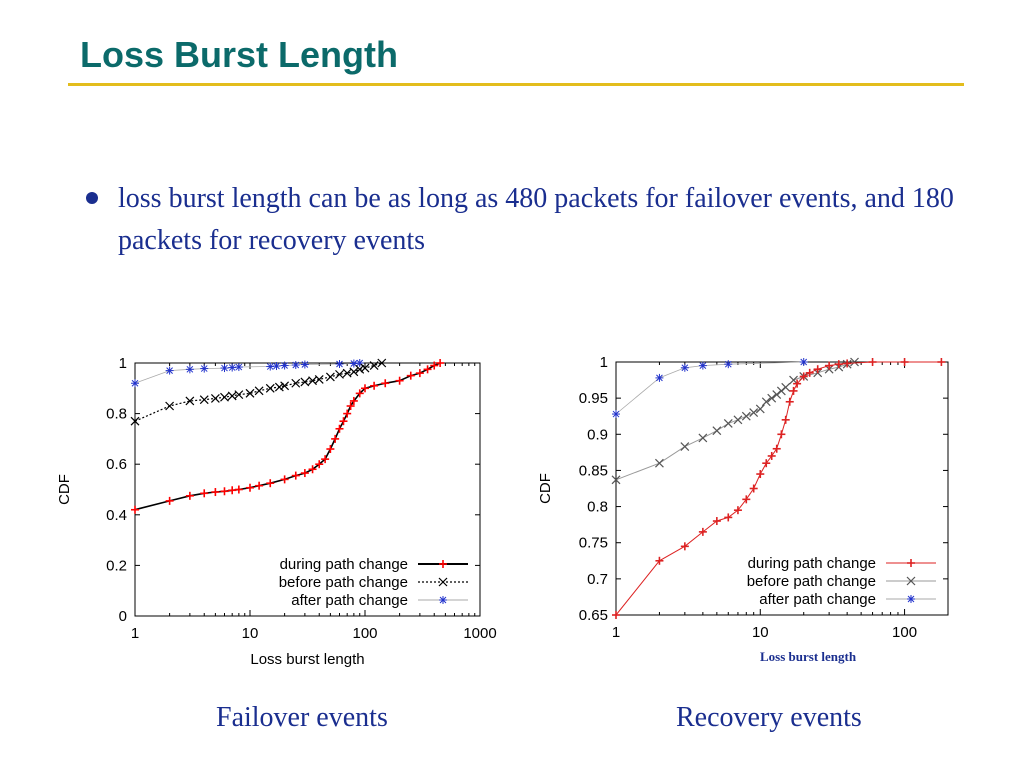 The width and height of the screenshot is (1024, 768). Describe the element at coordinates (782, 488) in the screenshot. I see `recovery-plot-frame` at that location.